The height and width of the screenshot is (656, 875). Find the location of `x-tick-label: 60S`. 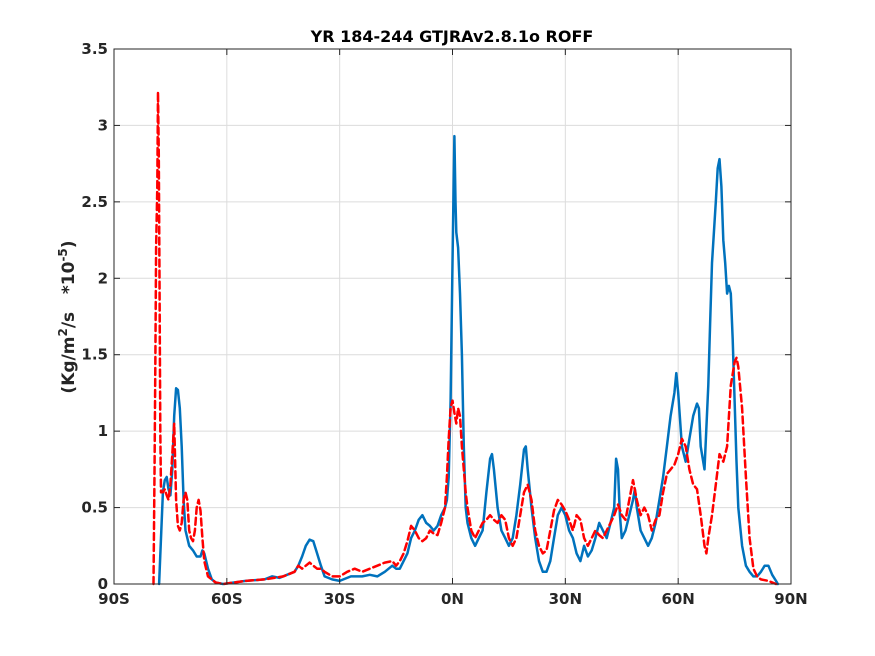

x-tick-label: 60S is located at coordinates (227, 599).